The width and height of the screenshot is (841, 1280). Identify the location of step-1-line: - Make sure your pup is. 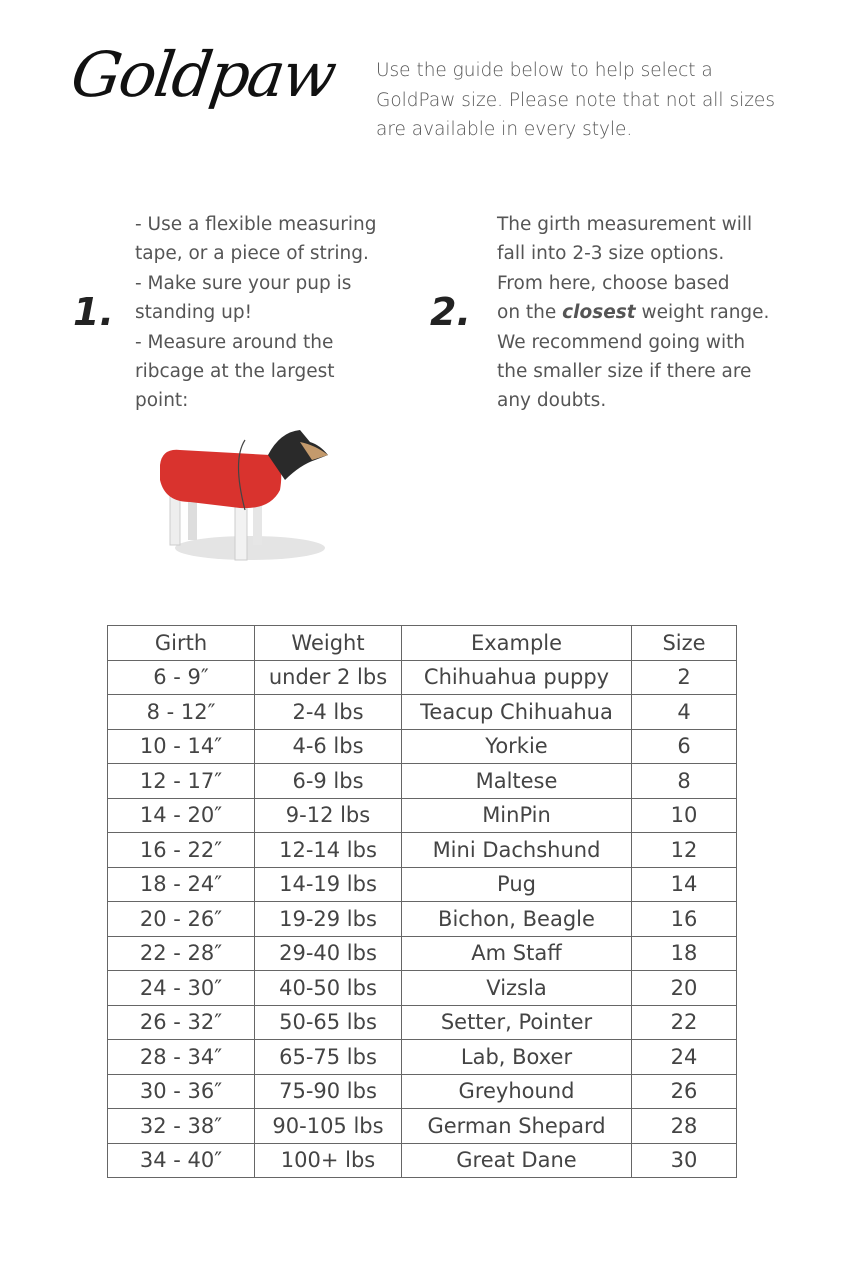
(243, 283).